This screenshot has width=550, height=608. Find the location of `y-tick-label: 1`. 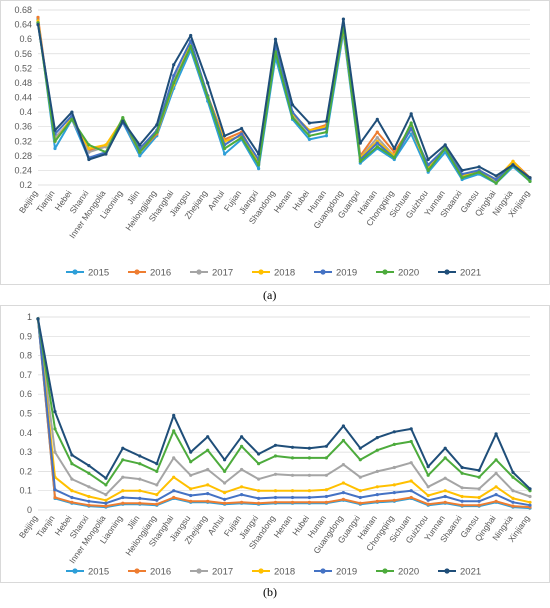

y-tick-label: 1 is located at coordinates (29, 317).